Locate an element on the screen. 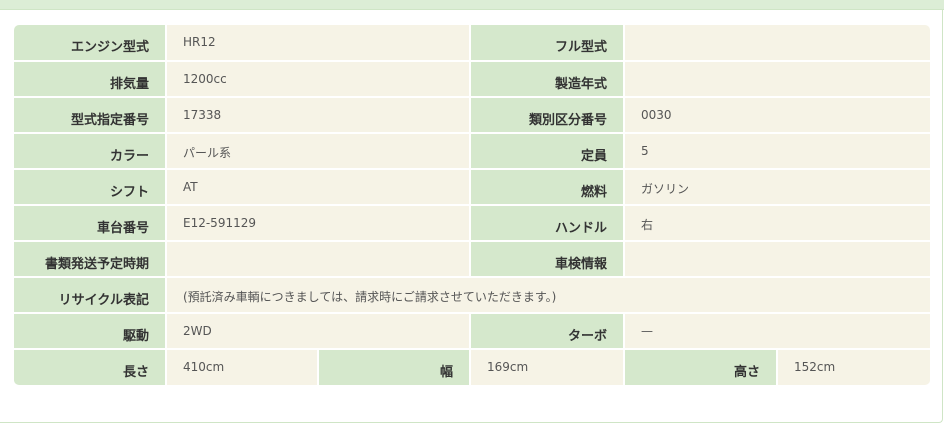  spec-value: 410cm is located at coordinates (242, 366).